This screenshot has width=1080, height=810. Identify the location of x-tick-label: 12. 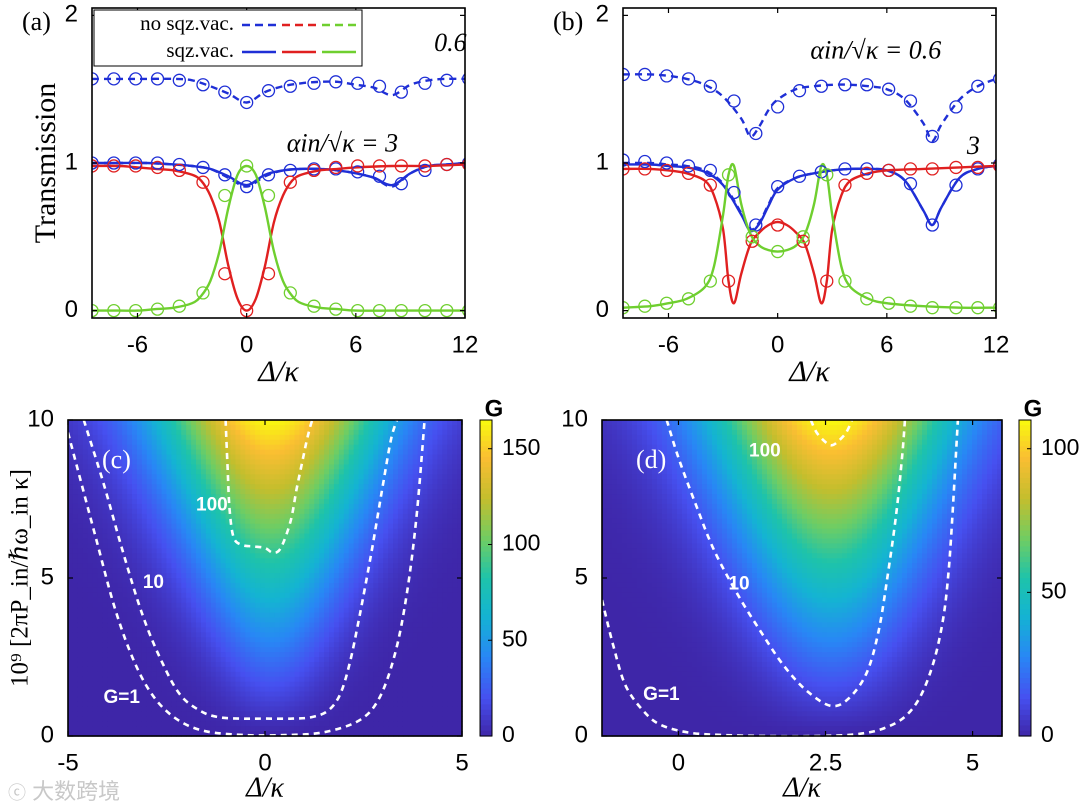
(996, 344).